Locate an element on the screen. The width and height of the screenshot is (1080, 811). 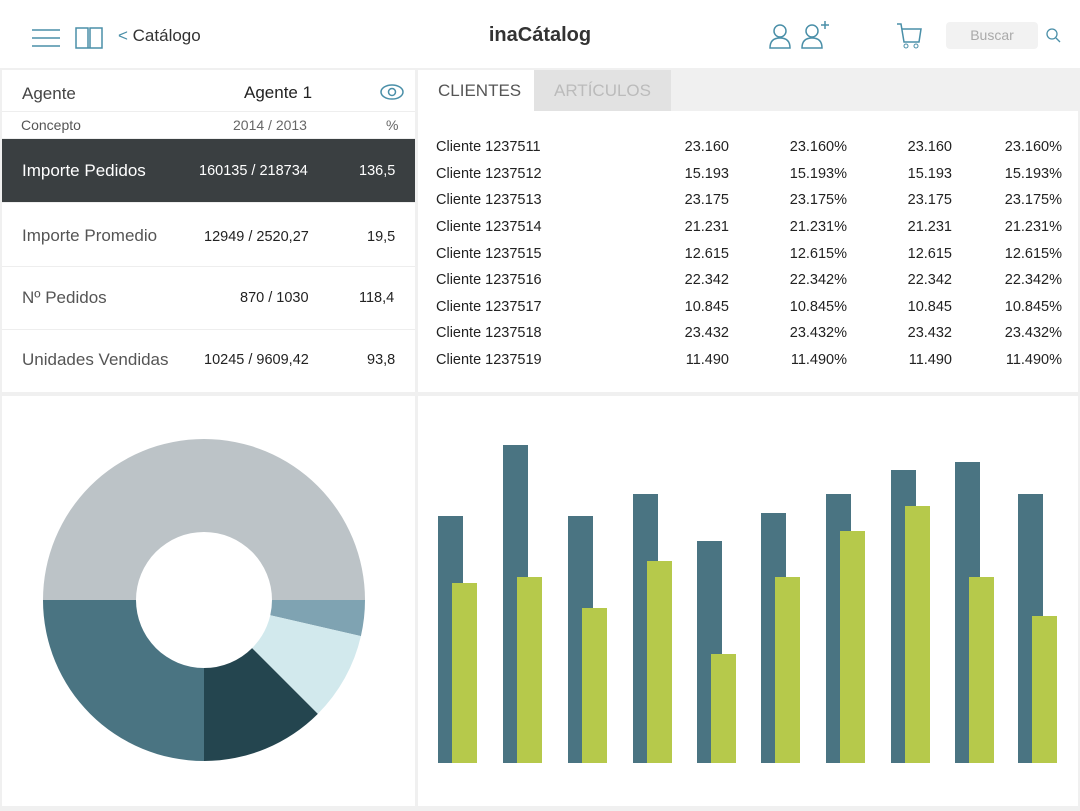
period-header: 2014 / 2013 is located at coordinates (270, 125).